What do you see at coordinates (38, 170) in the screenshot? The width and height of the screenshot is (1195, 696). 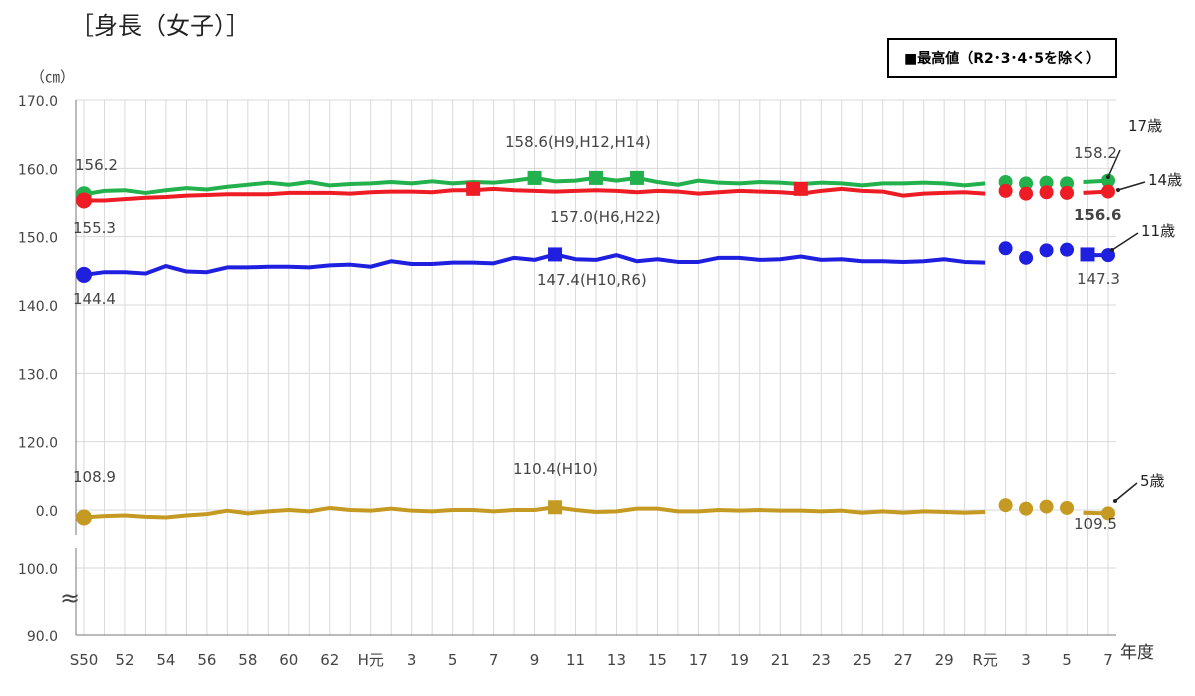 I see `y-tick-label: 160.0` at bounding box center [38, 170].